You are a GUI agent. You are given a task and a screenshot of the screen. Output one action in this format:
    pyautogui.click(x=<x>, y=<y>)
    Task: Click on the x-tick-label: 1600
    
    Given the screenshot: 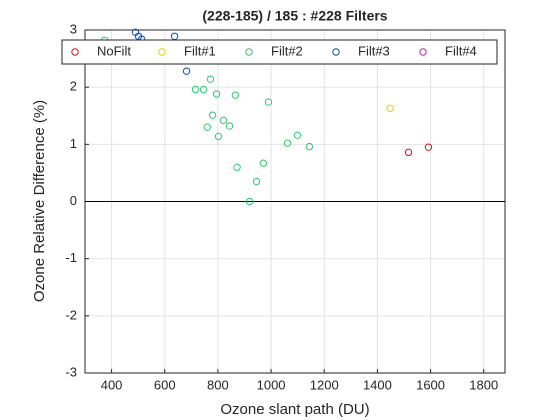 What is the action you would take?
    pyautogui.click(x=430, y=384)
    